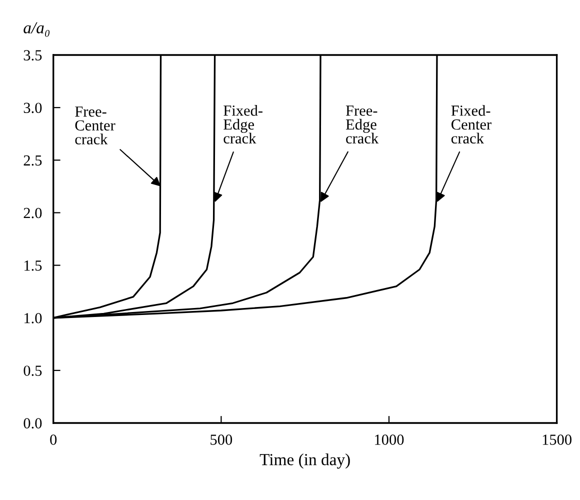  What do you see at coordinates (33, 160) in the screenshot?
I see `y-tick-label: 2.5` at bounding box center [33, 160].